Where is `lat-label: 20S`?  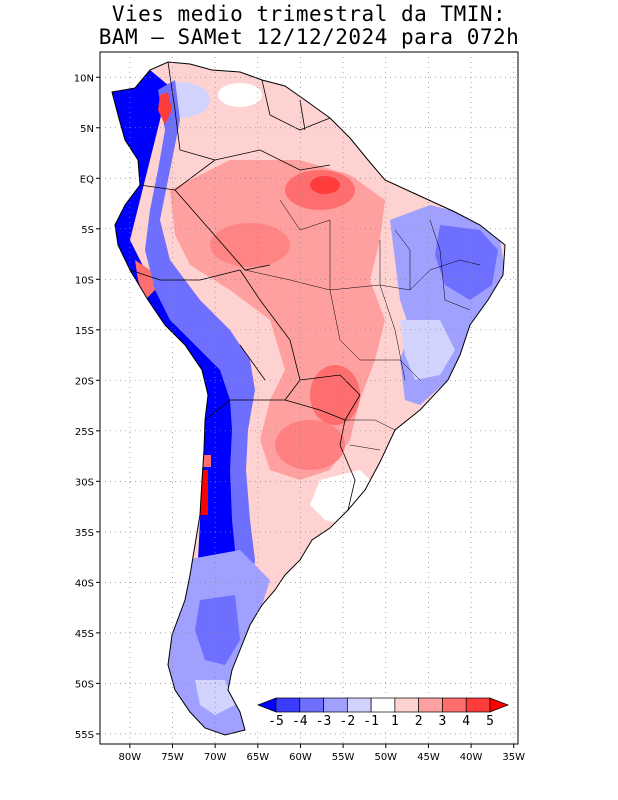
lat-label: 20S is located at coordinates (84, 381).